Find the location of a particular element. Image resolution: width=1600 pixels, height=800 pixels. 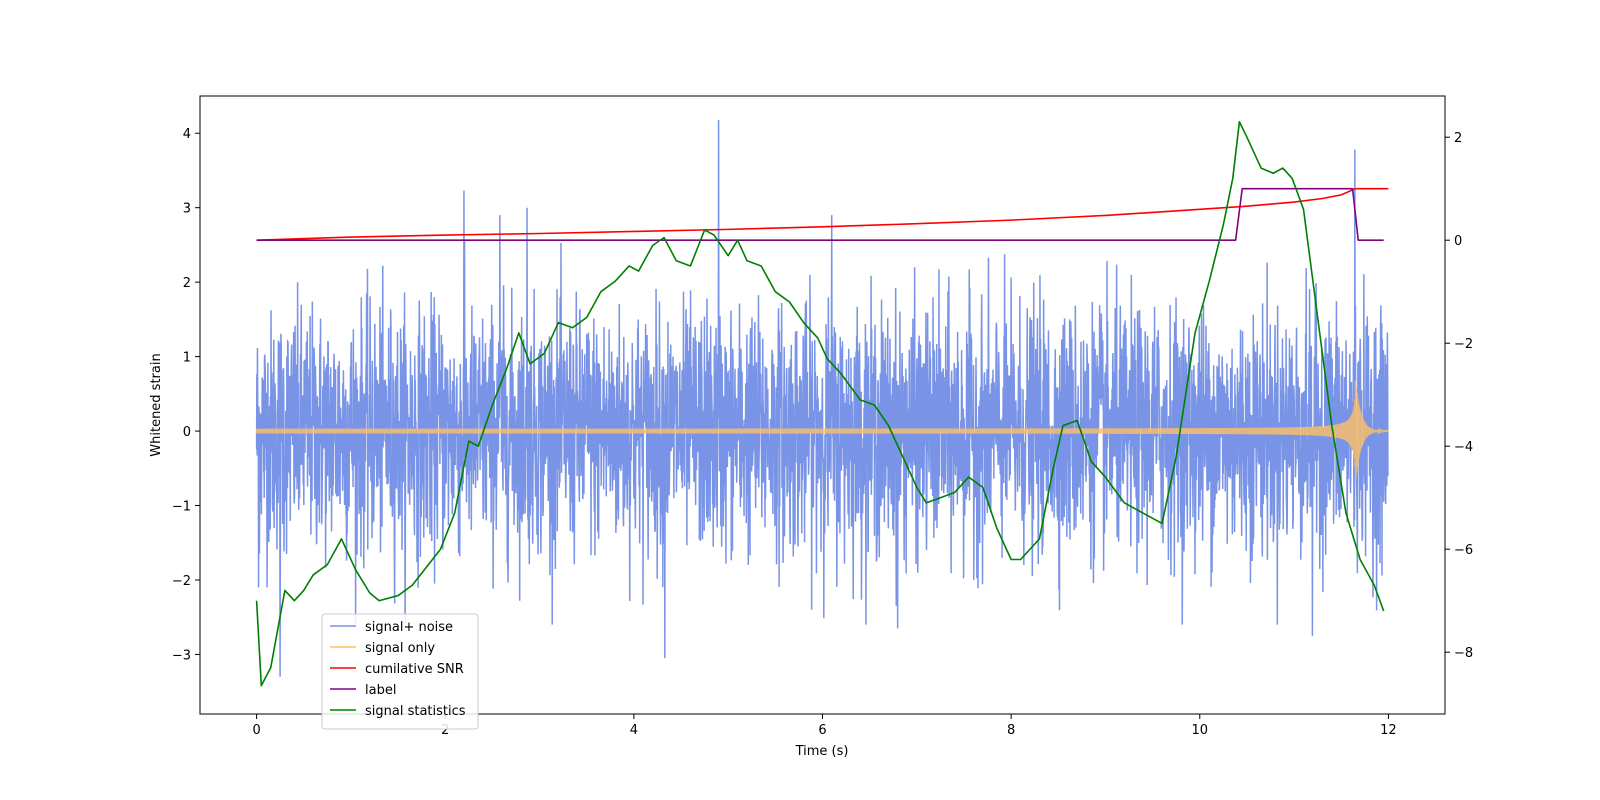

series-cumilative-snr is located at coordinates (822, 214).